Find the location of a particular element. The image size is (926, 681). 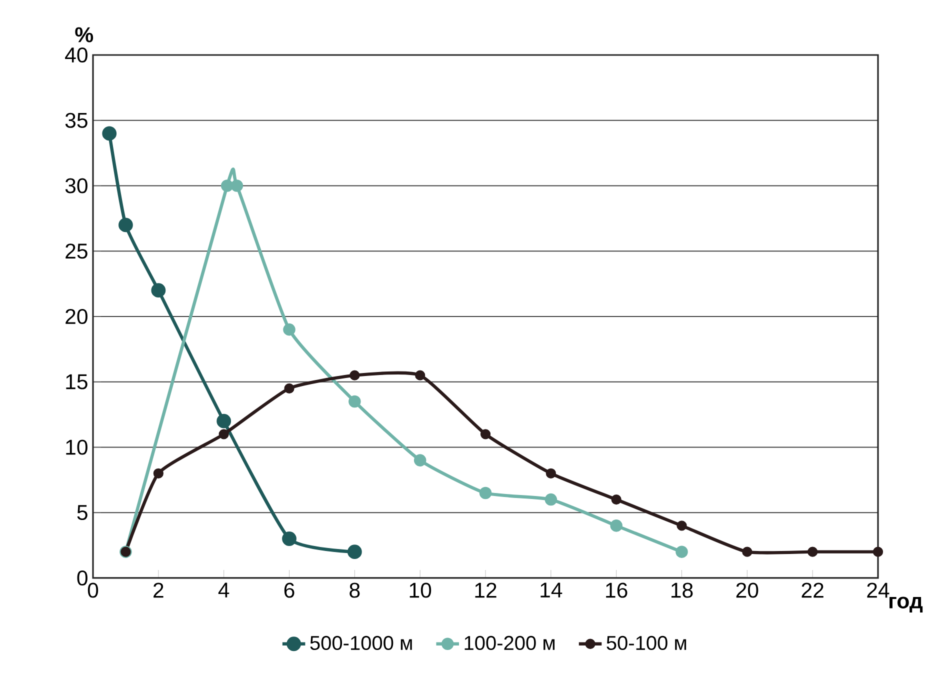

y-tick-label: 40 is located at coordinates (76, 55).